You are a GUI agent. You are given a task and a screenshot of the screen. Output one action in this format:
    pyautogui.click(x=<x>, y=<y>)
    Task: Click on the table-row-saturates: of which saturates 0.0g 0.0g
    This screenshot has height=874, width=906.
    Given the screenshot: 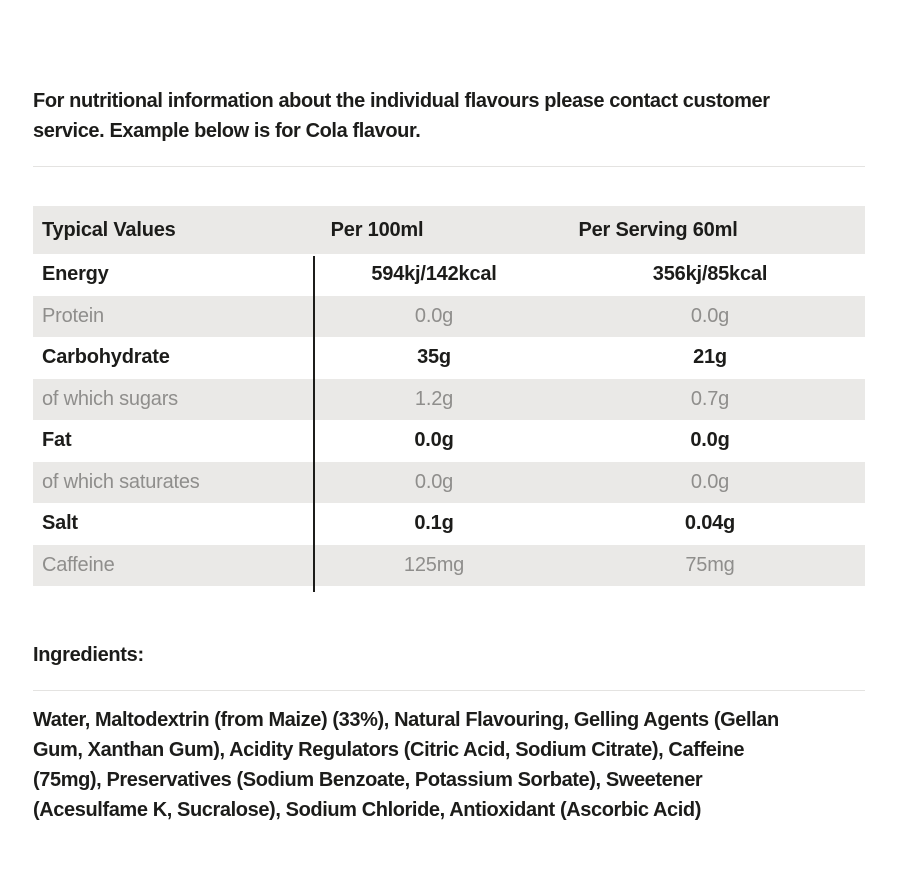 What is the action you would take?
    pyautogui.click(x=449, y=482)
    